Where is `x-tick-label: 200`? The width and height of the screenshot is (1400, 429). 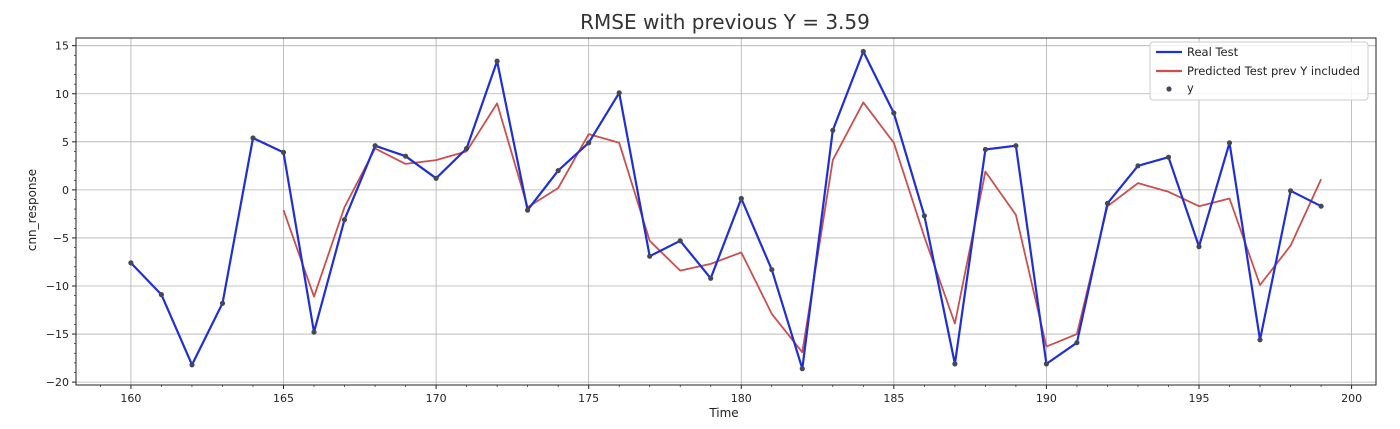
x-tick-label: 200 is located at coordinates (1351, 398).